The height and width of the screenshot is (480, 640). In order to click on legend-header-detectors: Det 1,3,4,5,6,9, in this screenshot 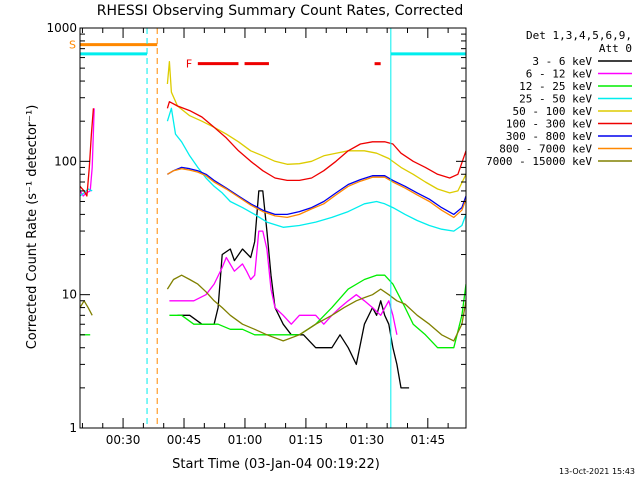, I will do `click(579, 35)`.